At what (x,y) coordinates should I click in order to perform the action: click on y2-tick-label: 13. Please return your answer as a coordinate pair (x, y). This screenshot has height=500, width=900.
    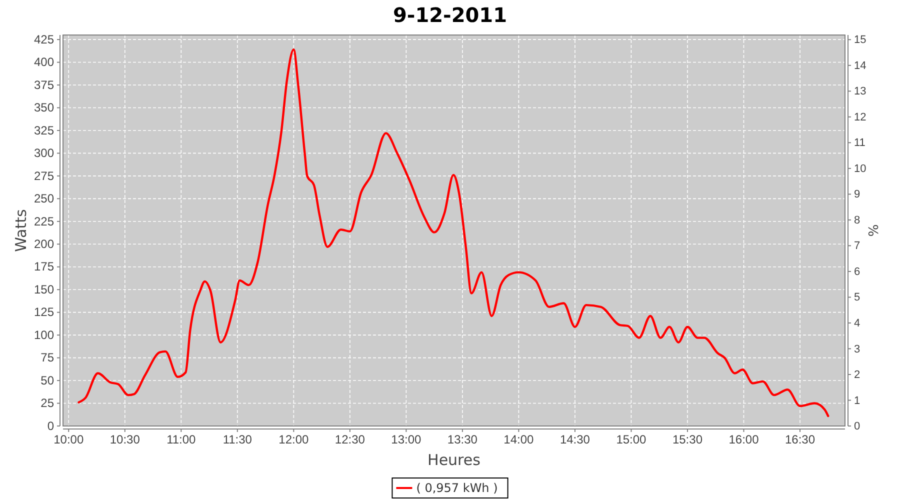
    Looking at the image, I should click on (860, 92).